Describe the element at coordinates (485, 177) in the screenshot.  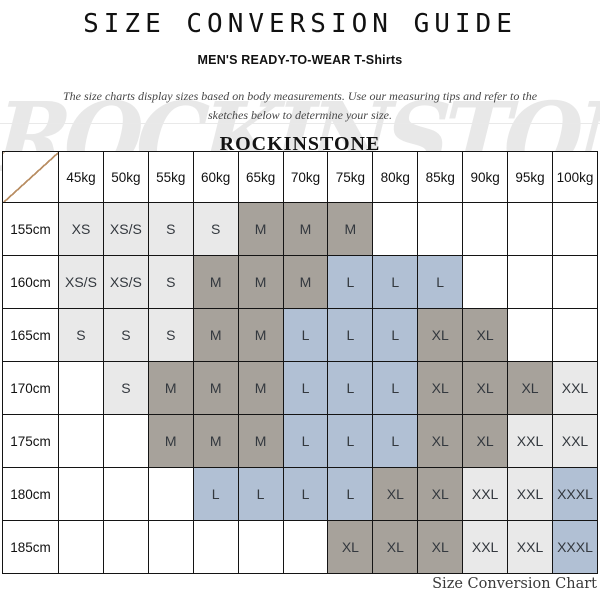
I see `weight-header: 90kg` at that location.